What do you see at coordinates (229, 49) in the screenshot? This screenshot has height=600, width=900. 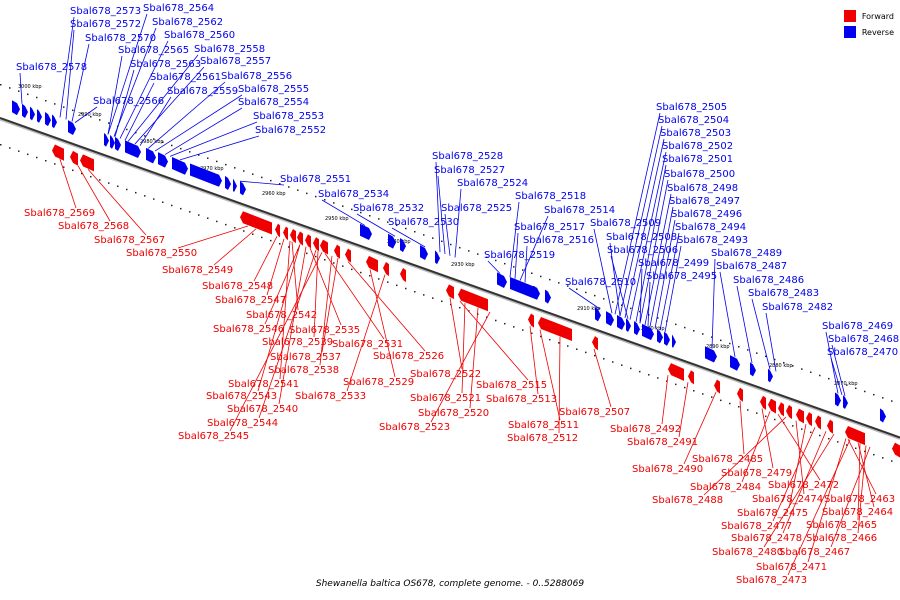 I see `reverse-gene-label: Sbal678_2558` at bounding box center [229, 49].